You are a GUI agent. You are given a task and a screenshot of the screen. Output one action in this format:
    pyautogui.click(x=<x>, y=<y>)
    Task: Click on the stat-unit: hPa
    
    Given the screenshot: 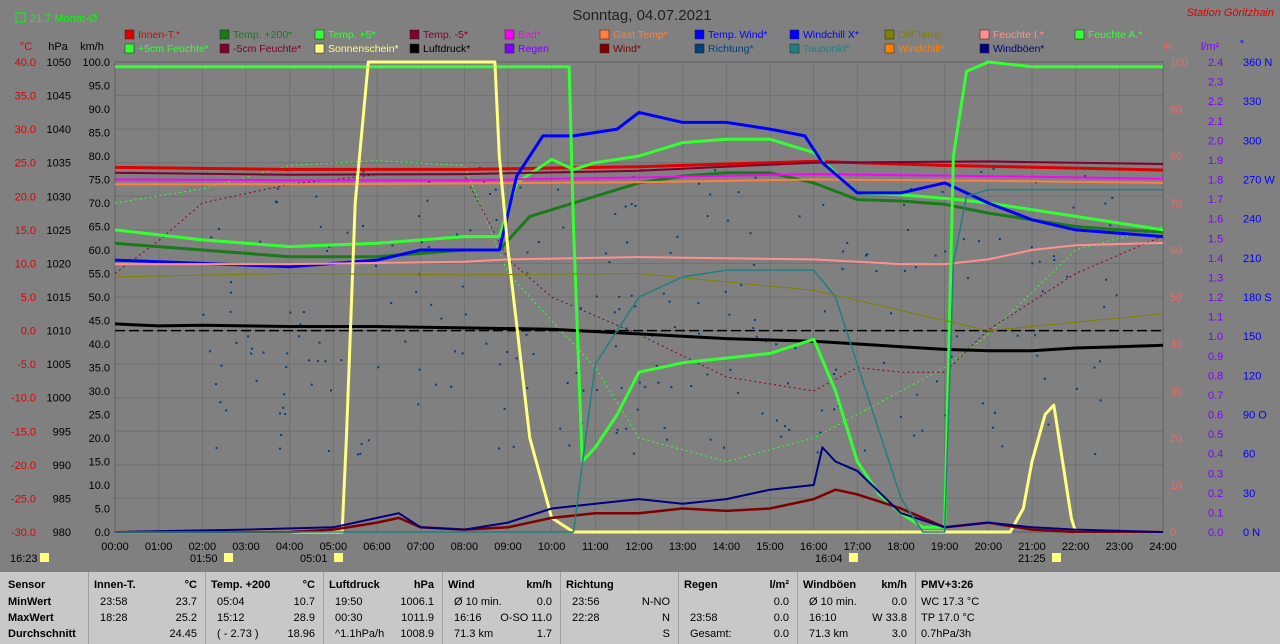 What is the action you would take?
    pyautogui.click(x=423, y=585)
    